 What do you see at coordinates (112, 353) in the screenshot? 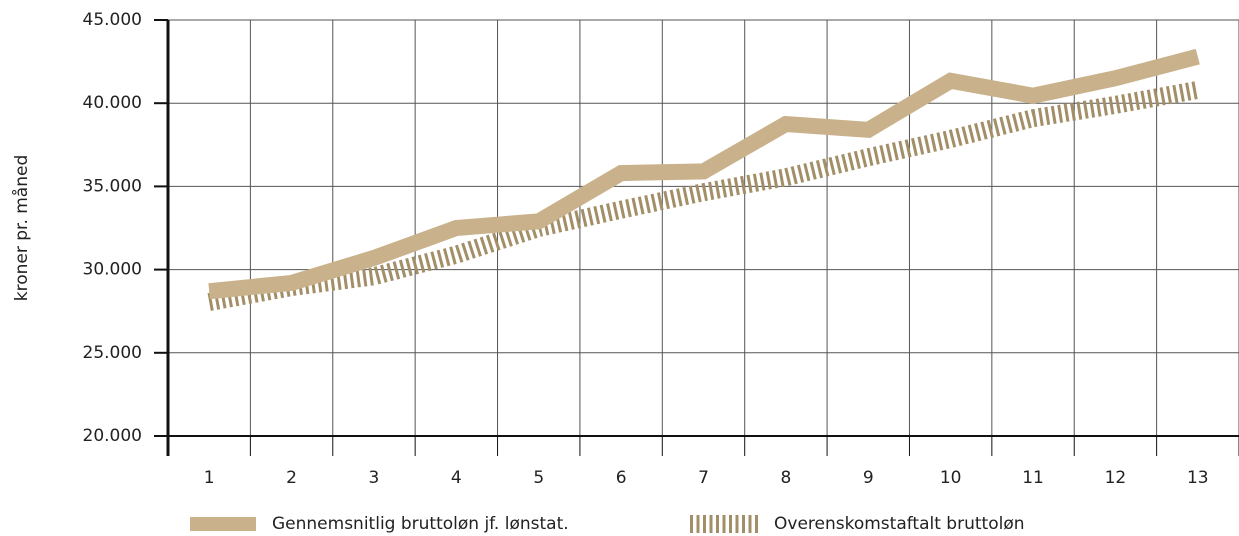
I see `y-tick-label: 25.000` at bounding box center [112, 353].